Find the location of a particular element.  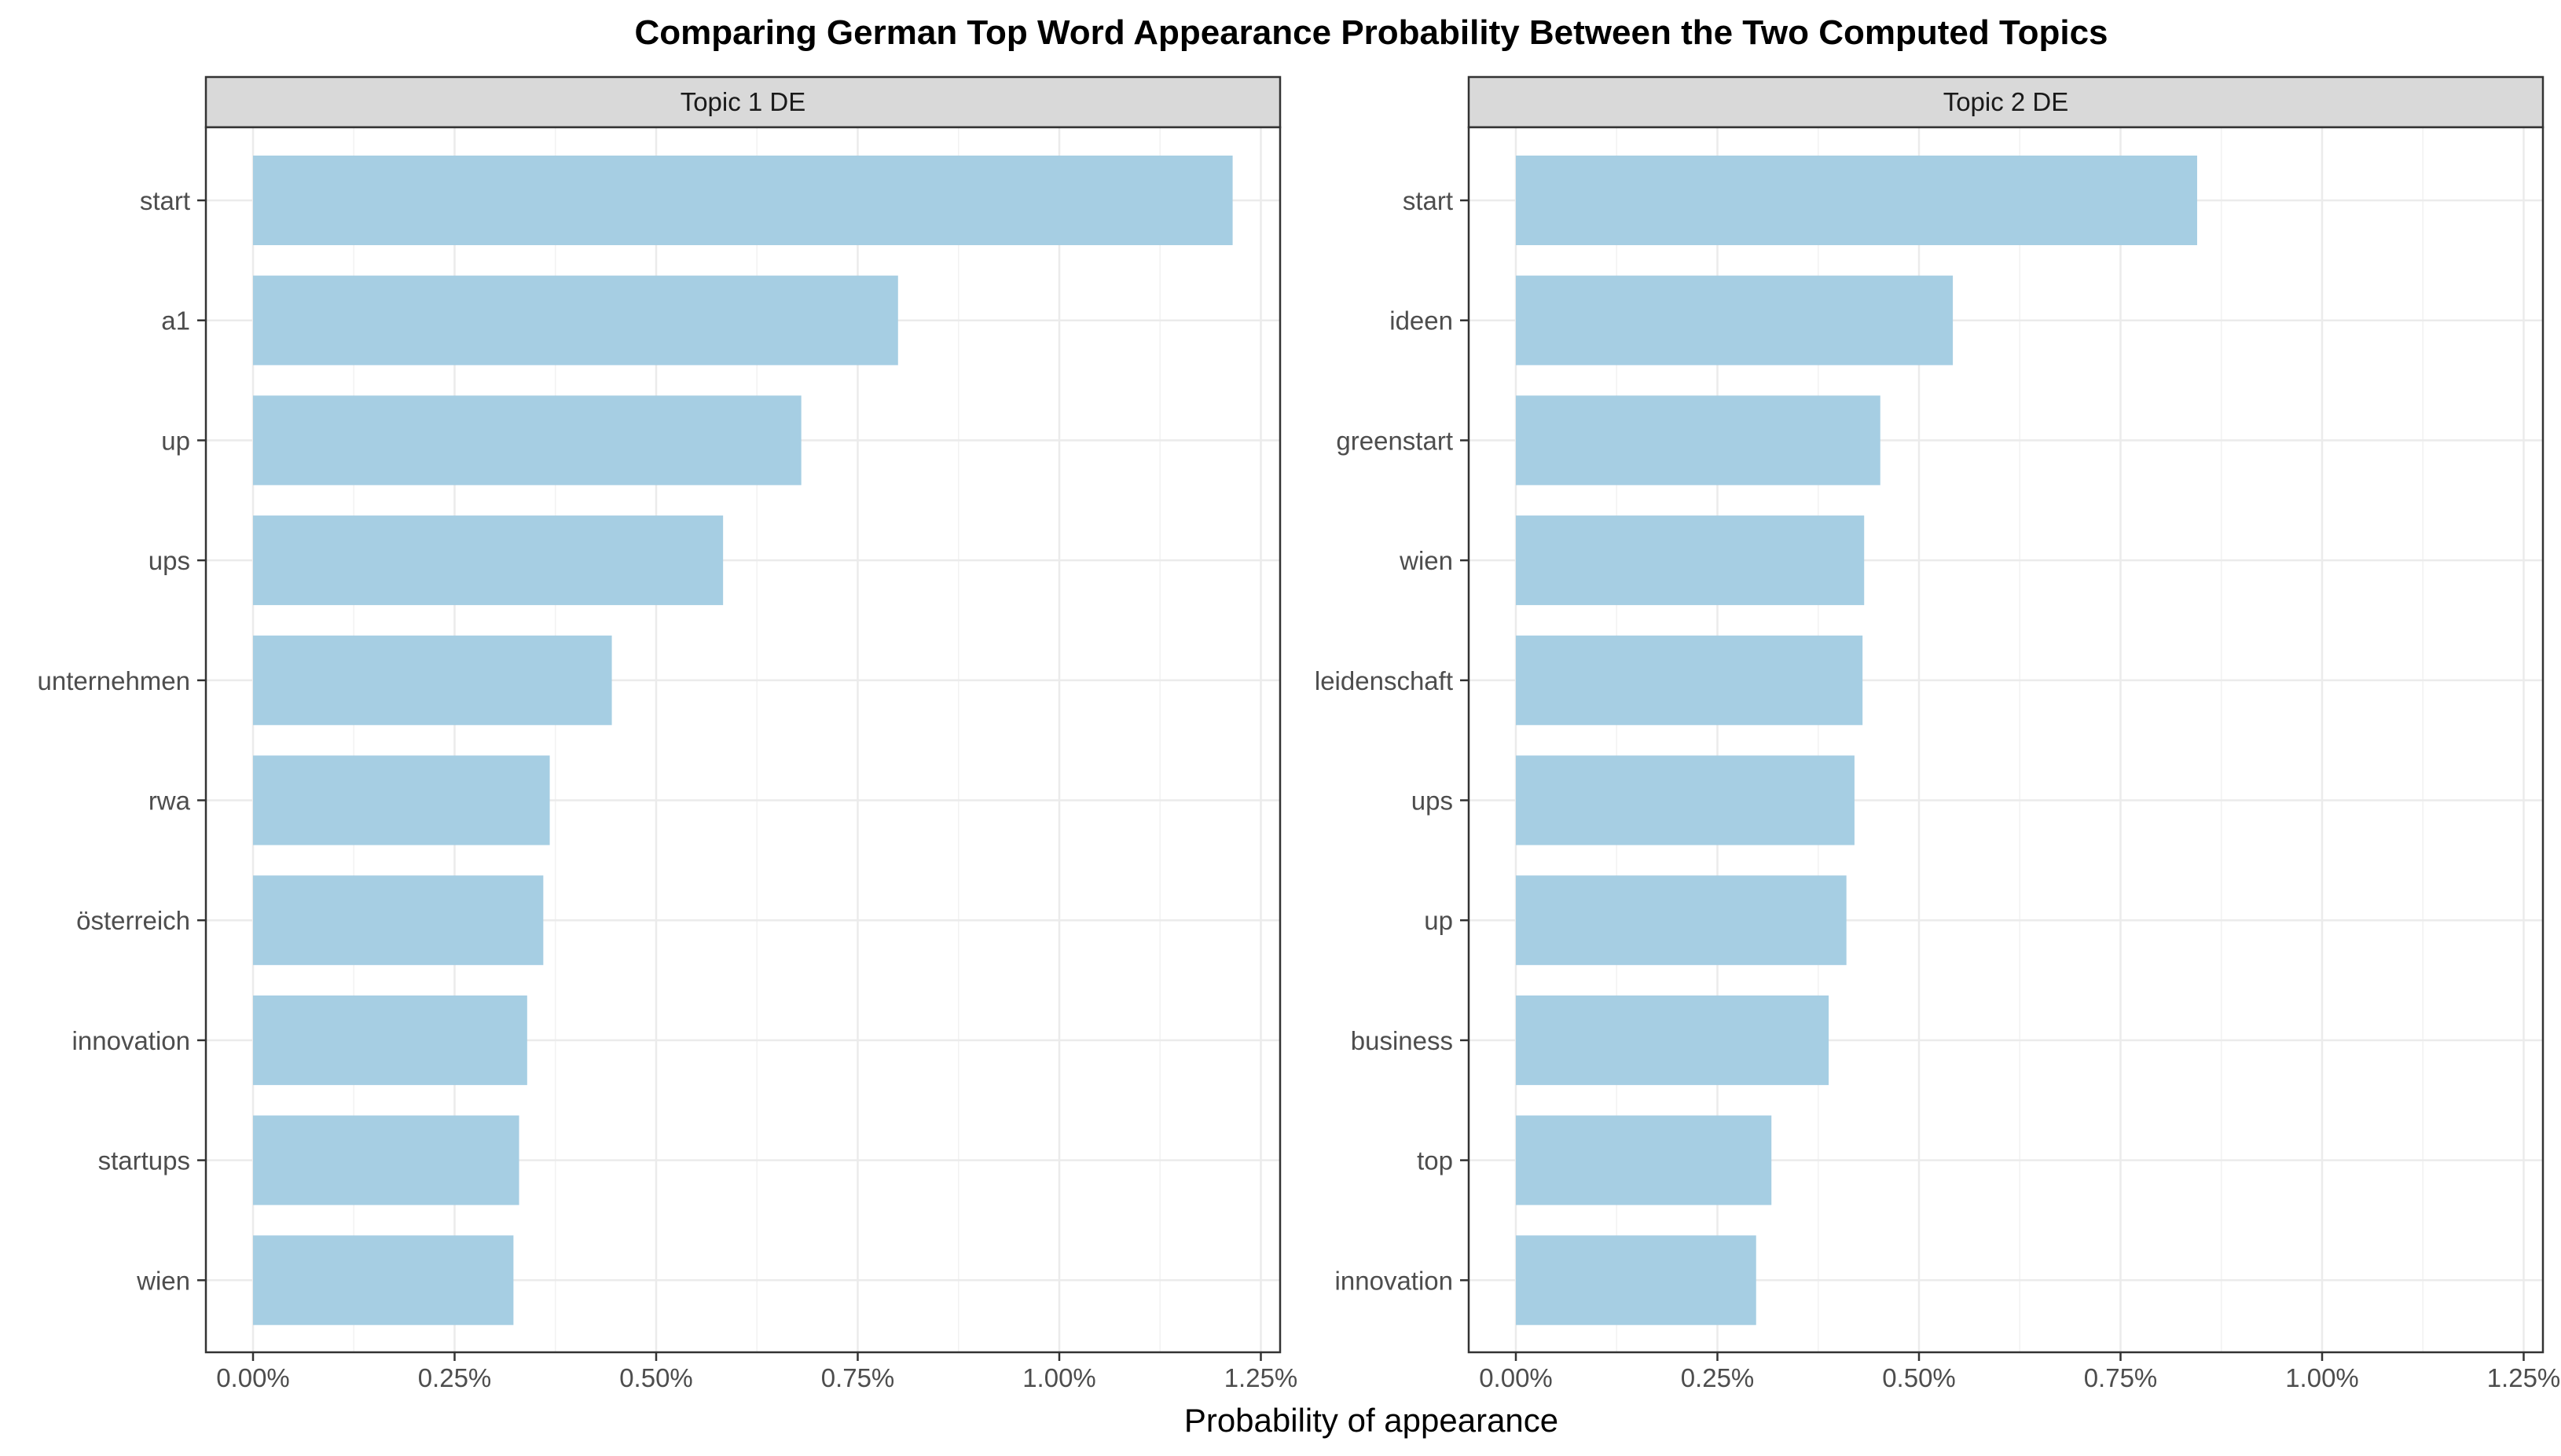

y-tick-label: leidenschaft is located at coordinates (1384, 680).